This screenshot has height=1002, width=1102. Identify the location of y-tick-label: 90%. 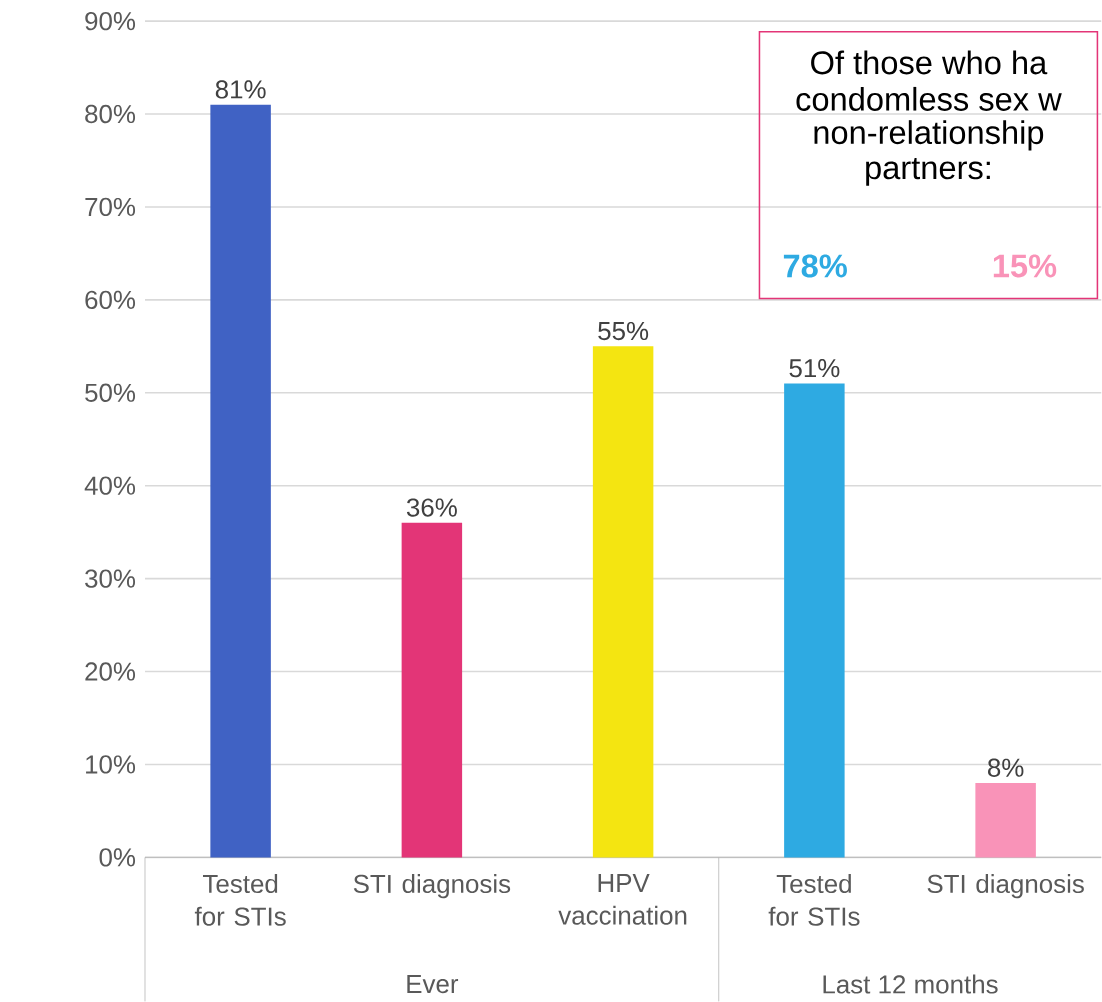
(110, 21).